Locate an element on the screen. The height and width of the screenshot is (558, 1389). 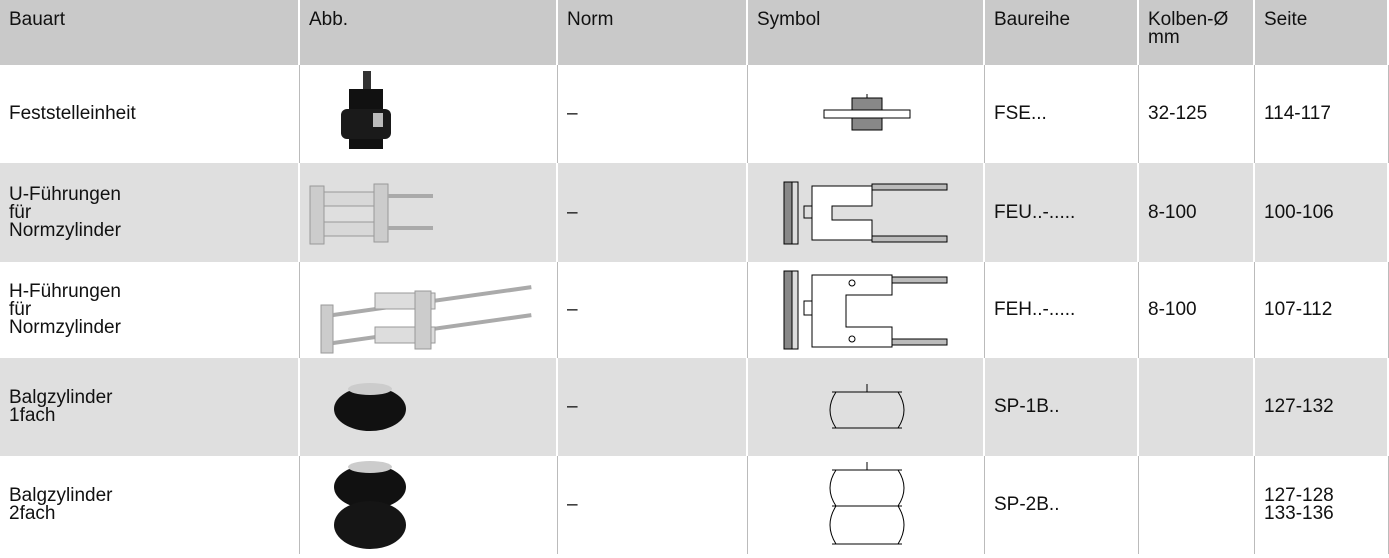
cell-text: U-Führungen für Normzylinder is located at coordinates (65, 212).